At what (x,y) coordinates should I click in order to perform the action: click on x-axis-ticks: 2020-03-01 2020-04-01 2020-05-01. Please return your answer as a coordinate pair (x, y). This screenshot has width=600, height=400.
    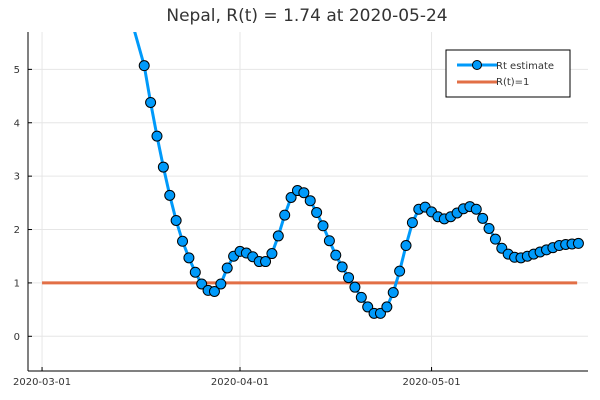
    Looking at the image, I should click on (237, 377).